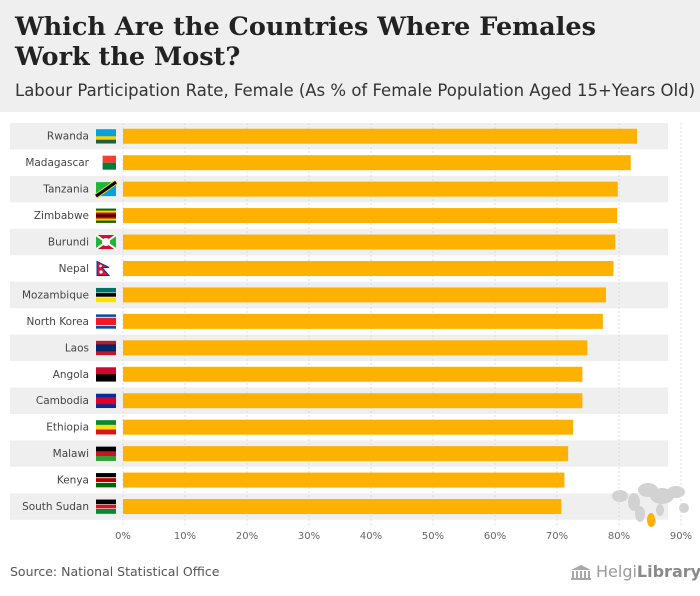  What do you see at coordinates (62, 401) in the screenshot?
I see `category-label: Cambodia` at bounding box center [62, 401].